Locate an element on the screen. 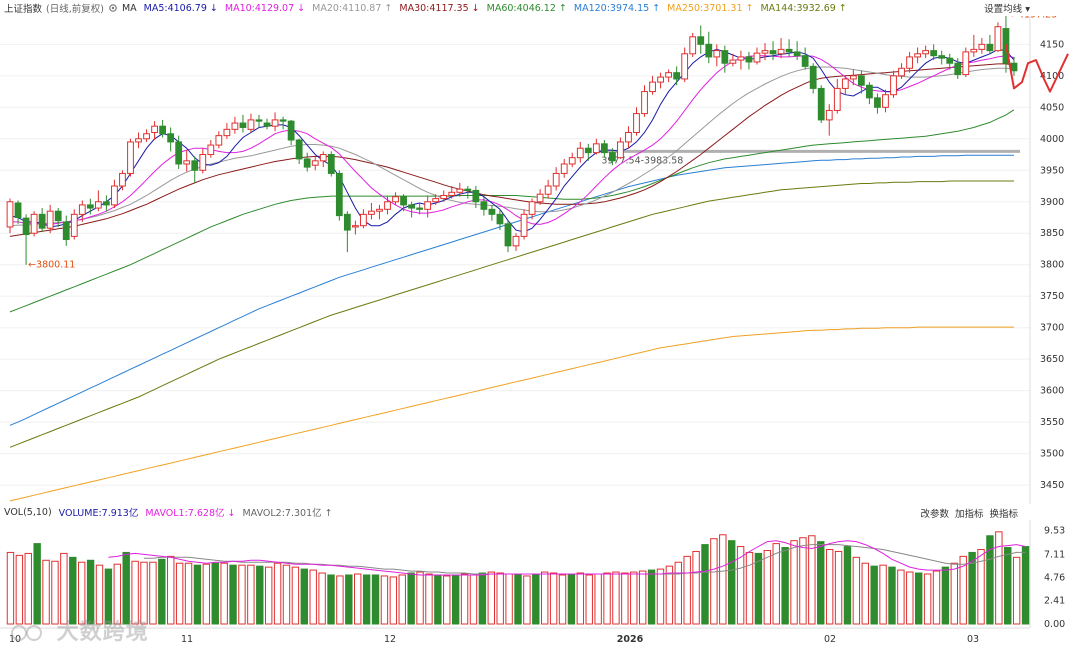 The width and height of the screenshot is (1080, 646). gear-icon is located at coordinates (113, 8).